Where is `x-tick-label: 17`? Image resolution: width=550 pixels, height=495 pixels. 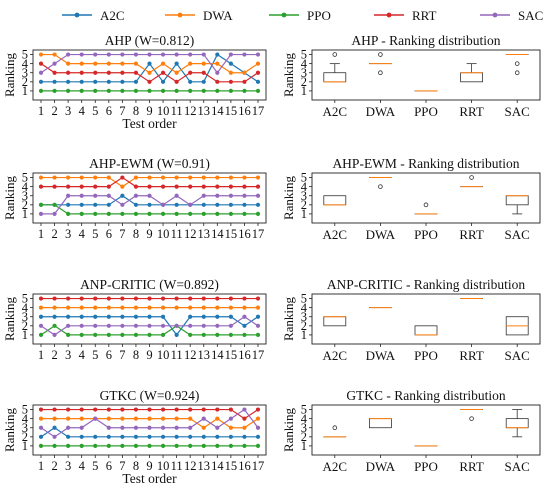
x-tick-label: 17 is located at coordinates (258, 234).